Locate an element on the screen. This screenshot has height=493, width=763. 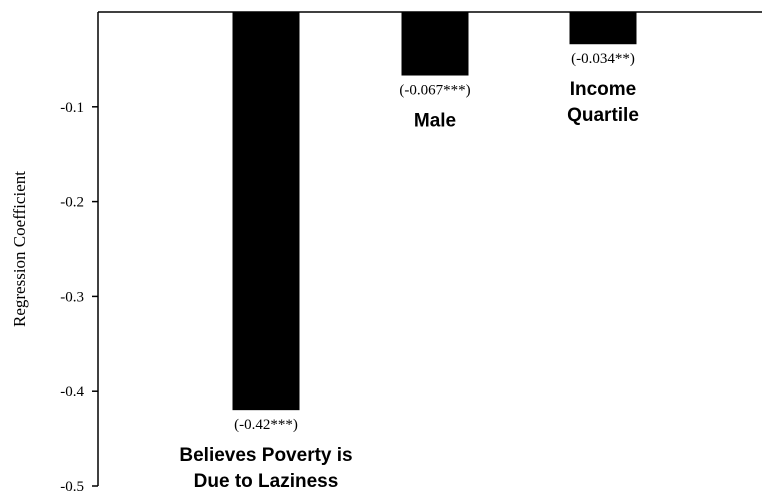
category-label: Due to Laziness is located at coordinates (266, 481).